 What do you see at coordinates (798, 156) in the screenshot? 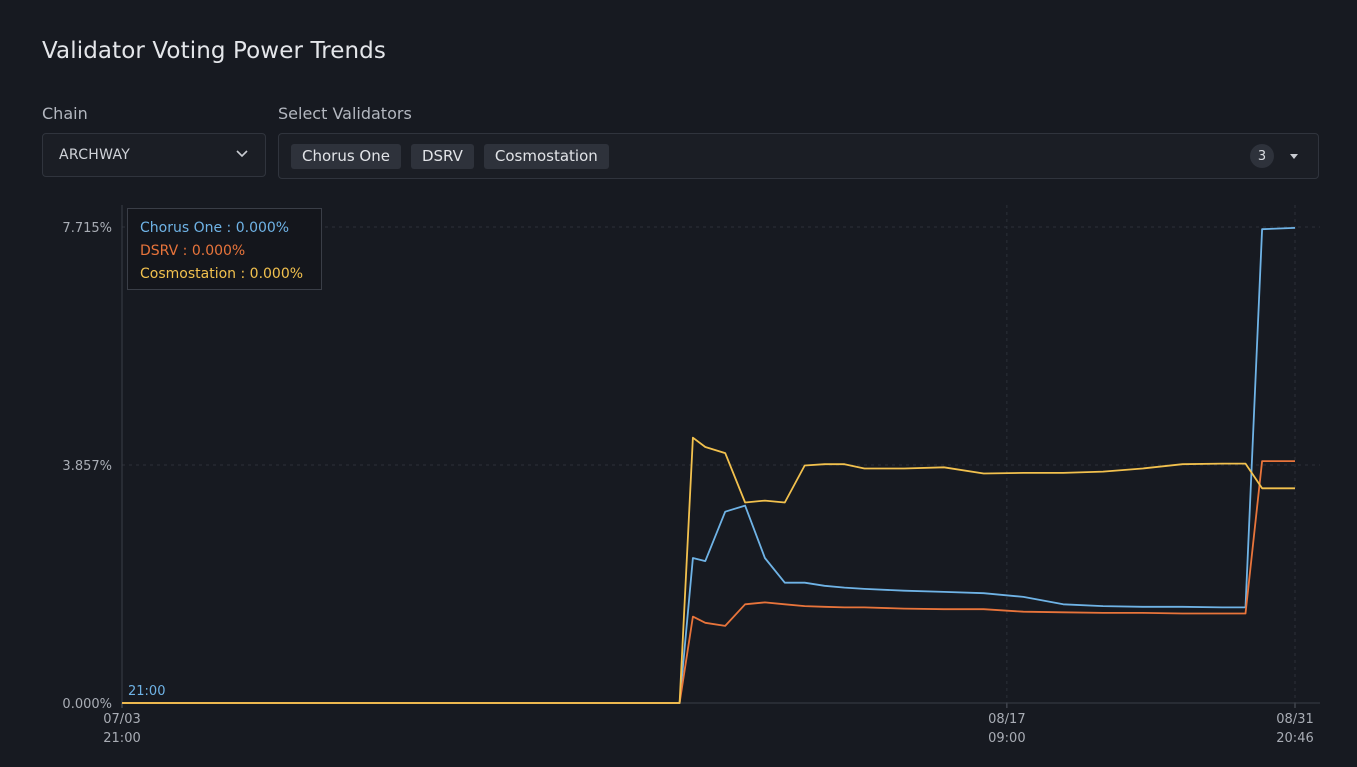
I see `validators-select: Chorus One DSRV Cosmostation 3` at bounding box center [798, 156].